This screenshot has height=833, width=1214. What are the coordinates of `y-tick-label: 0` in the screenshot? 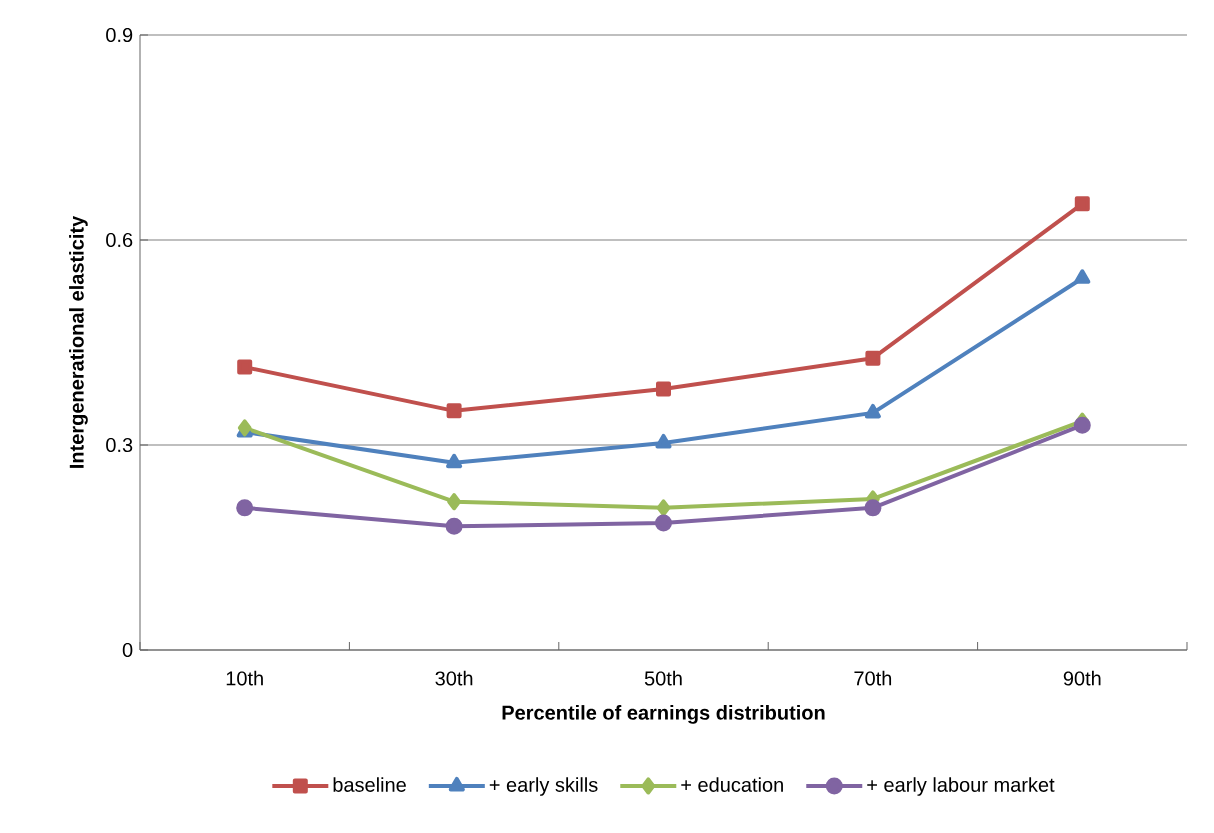 It's located at (127, 650).